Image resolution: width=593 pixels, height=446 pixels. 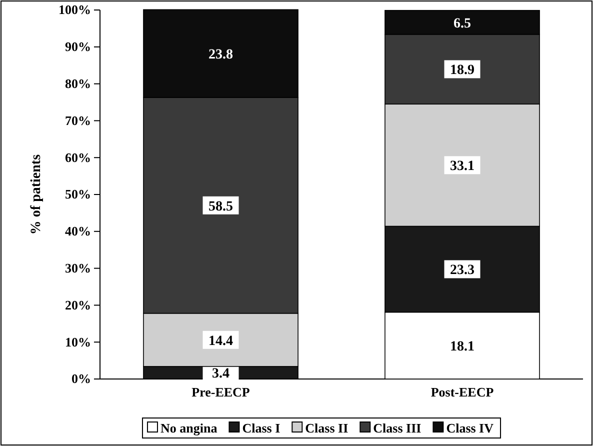 I want to click on data-label: 23.8, so click(x=220, y=54).